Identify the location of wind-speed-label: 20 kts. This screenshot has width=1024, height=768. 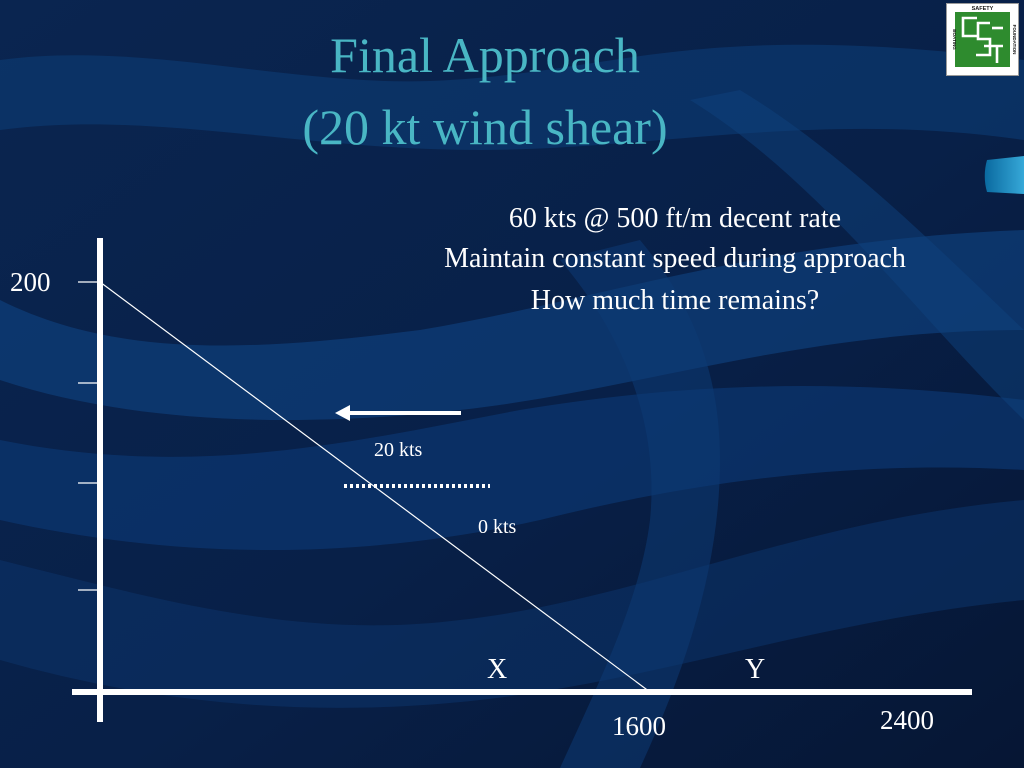
(398, 450).